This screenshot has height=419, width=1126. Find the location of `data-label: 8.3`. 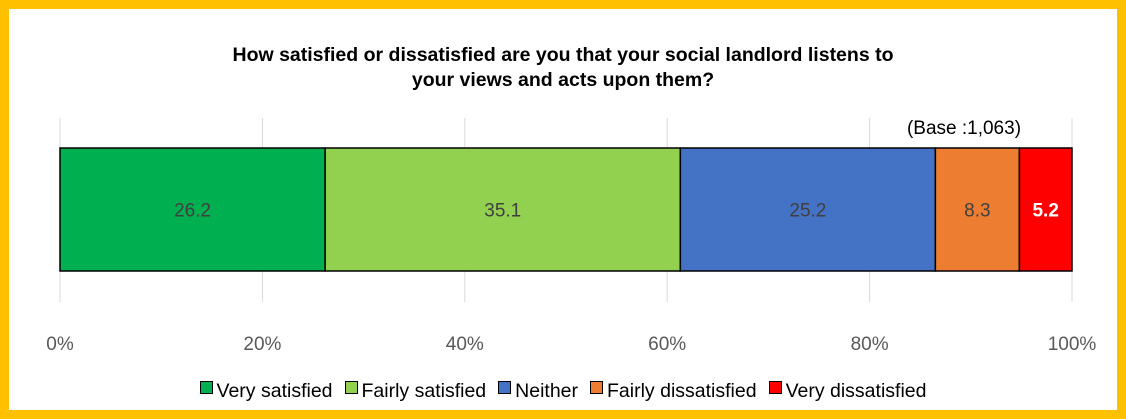

data-label: 8.3 is located at coordinates (977, 211).